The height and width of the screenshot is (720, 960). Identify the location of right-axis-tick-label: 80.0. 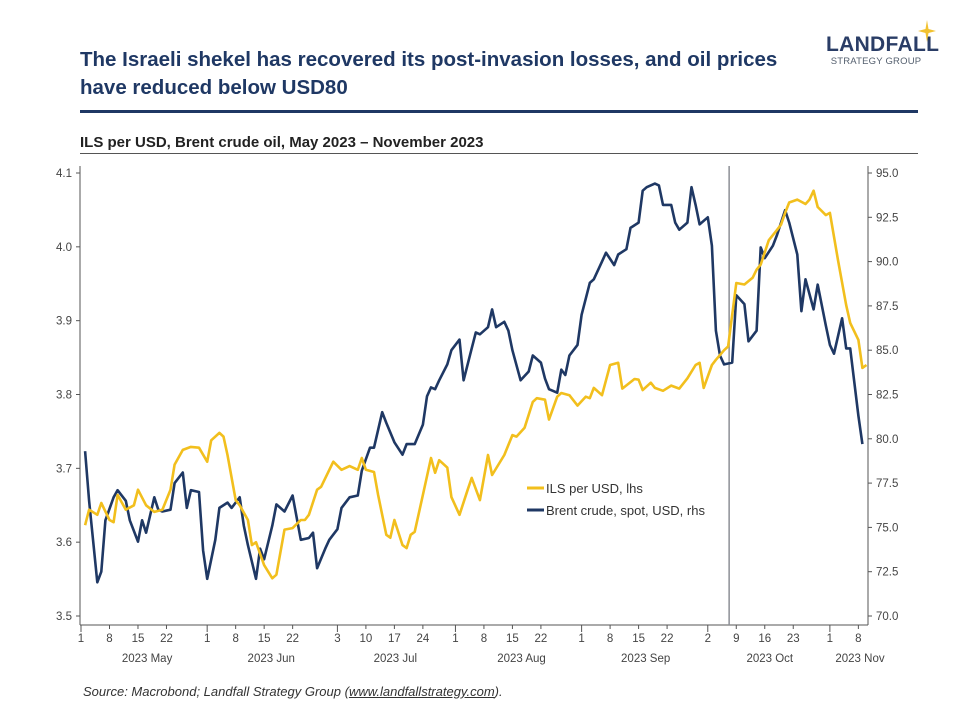
(887, 440).